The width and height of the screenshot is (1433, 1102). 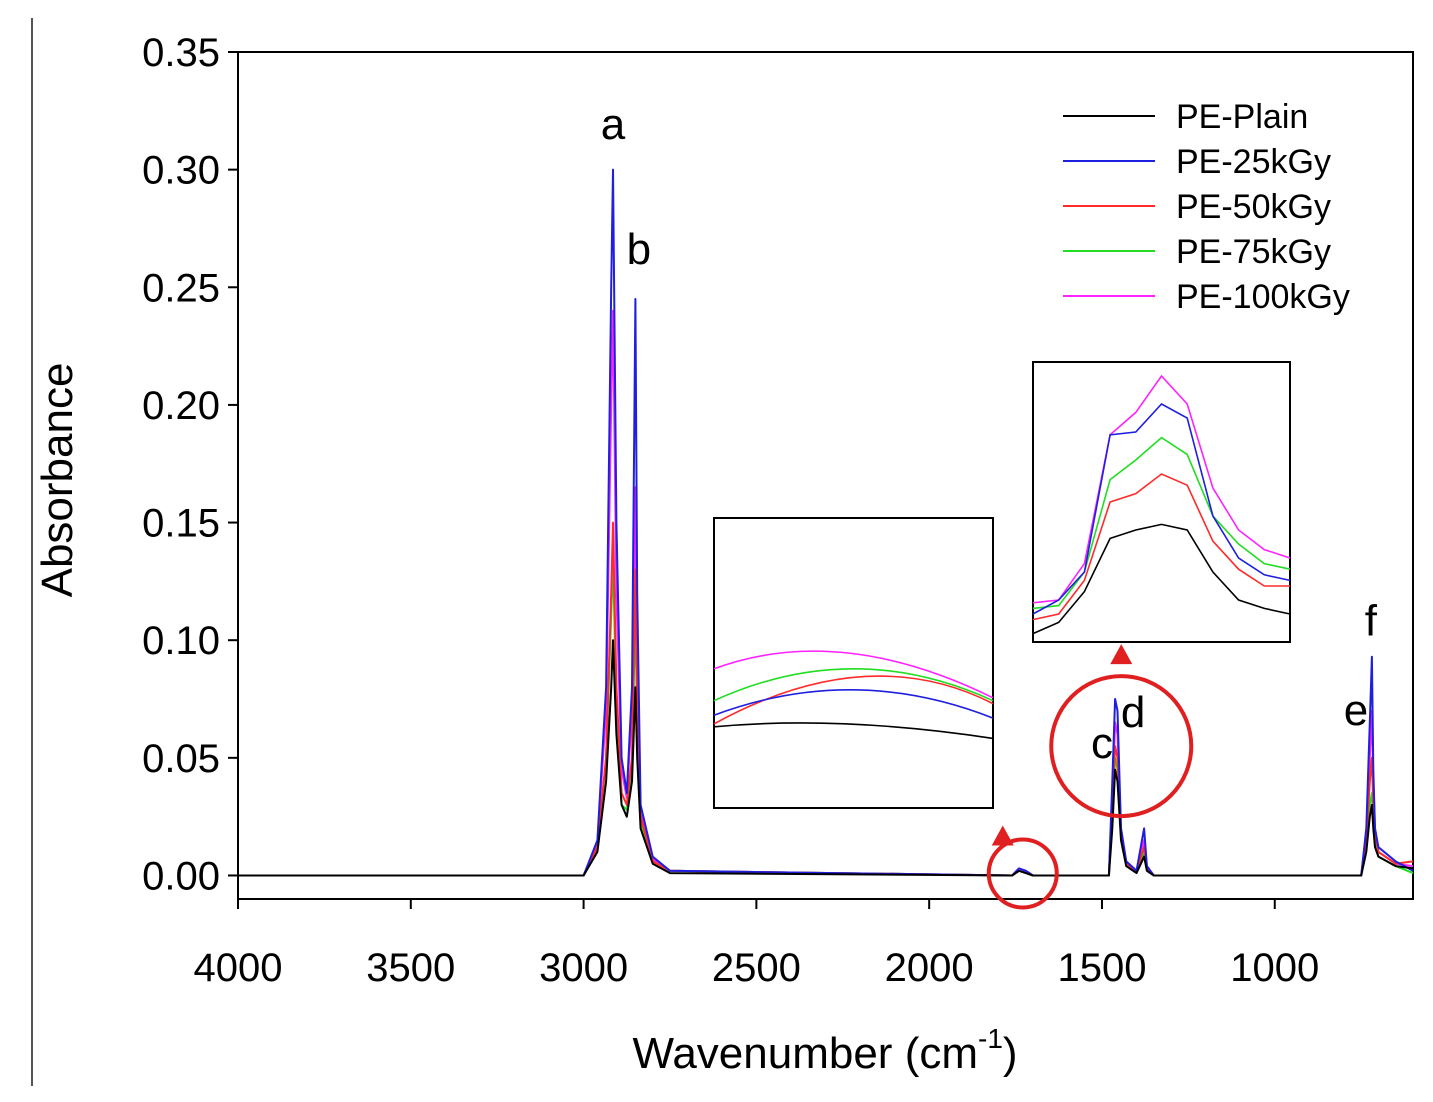 What do you see at coordinates (1371, 620) in the screenshot?
I see `peak-label-f: f` at bounding box center [1371, 620].